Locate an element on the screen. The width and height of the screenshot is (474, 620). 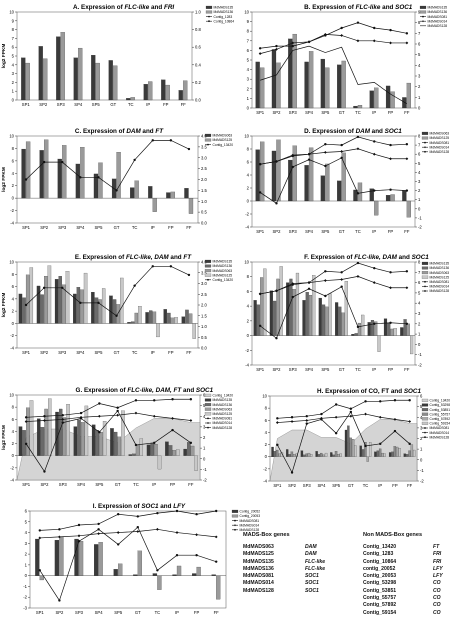
y-tick-label: 8 is located at coordinates (13, 274).